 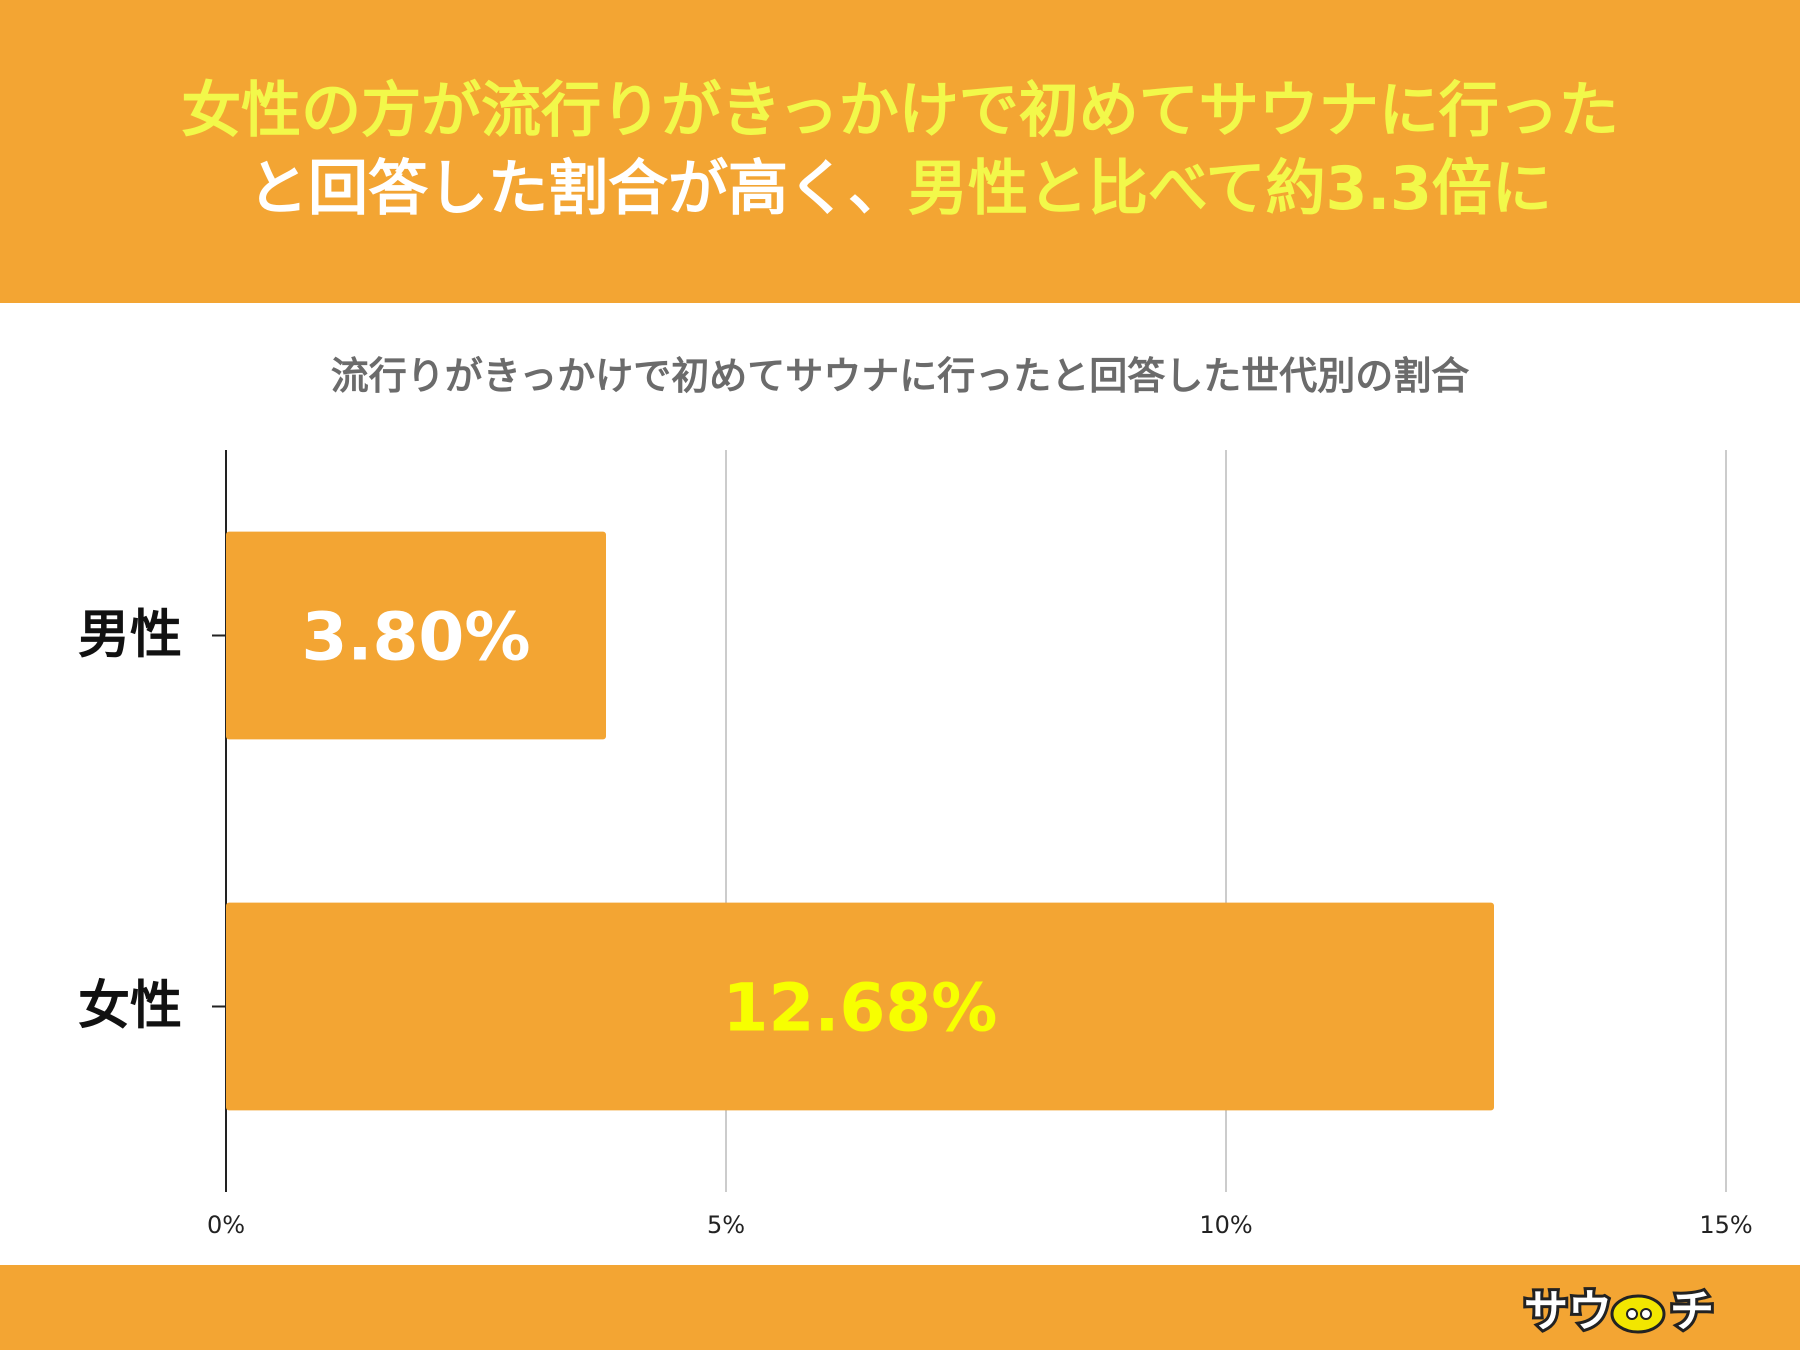 I want to click on svg-text: サウ, so click(x=1568, y=1311).